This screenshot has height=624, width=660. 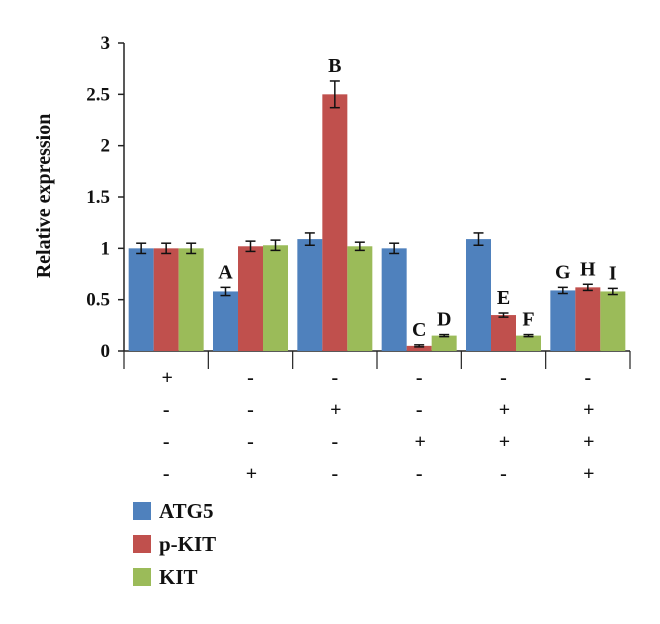 What do you see at coordinates (98, 197) in the screenshot?
I see `y-tick-label: 1.5` at bounding box center [98, 197].